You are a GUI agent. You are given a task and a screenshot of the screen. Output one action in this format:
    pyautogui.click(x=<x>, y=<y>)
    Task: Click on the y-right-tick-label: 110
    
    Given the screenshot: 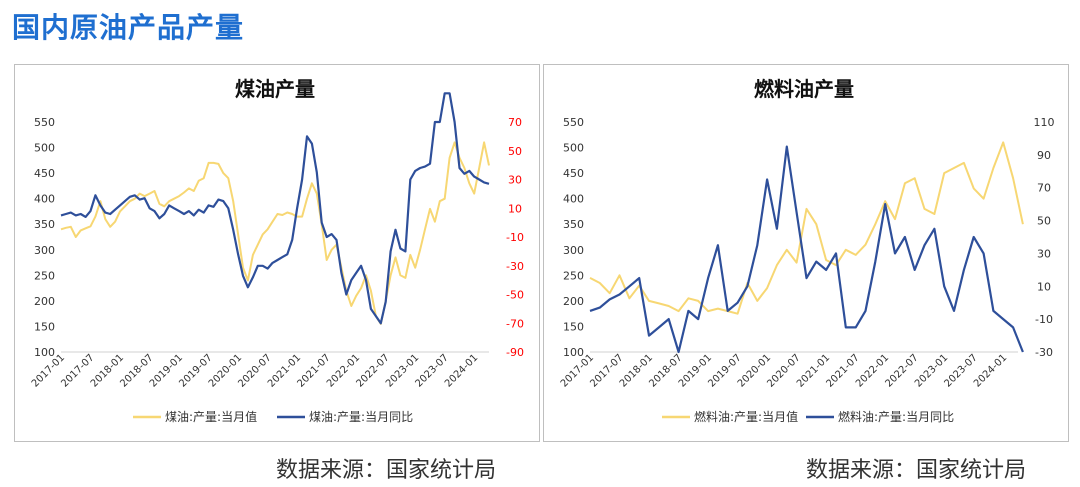 What is the action you would take?
    pyautogui.click(x=1044, y=122)
    